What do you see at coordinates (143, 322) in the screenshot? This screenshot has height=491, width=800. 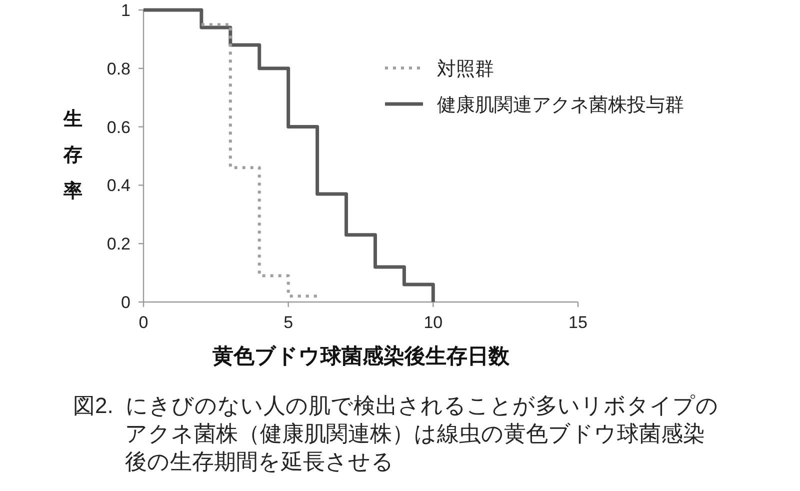 I see `x-tick-label: 0` at bounding box center [143, 322].